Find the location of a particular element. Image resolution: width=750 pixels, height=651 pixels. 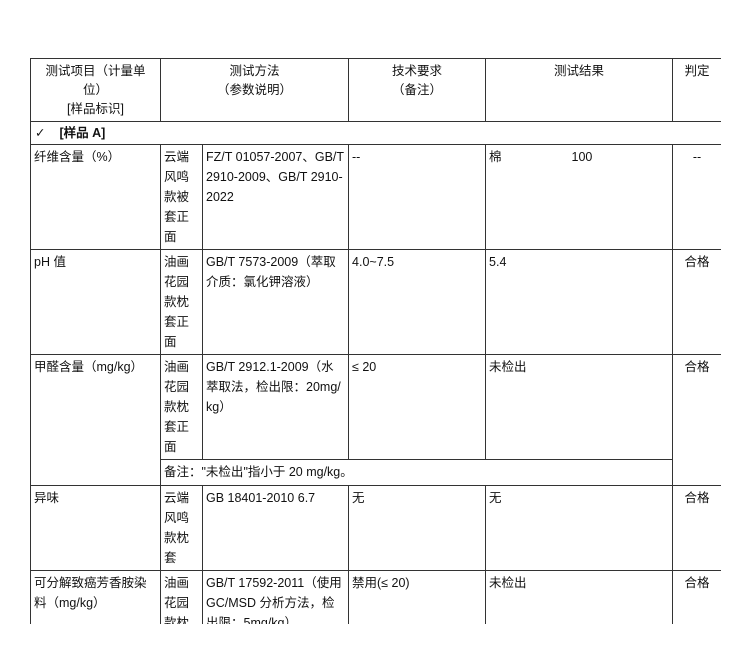

test-method: GB/T 2912.1-2009（水萃取法，检出限：20mg/kg） is located at coordinates (275, 407).